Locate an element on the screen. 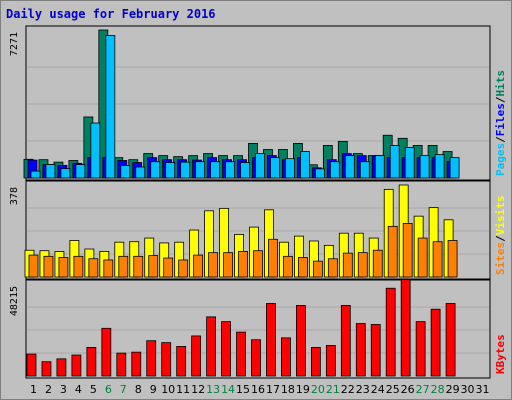 This screenshot has height=400, width=512. x-tick-label: 11 is located at coordinates (183, 389).